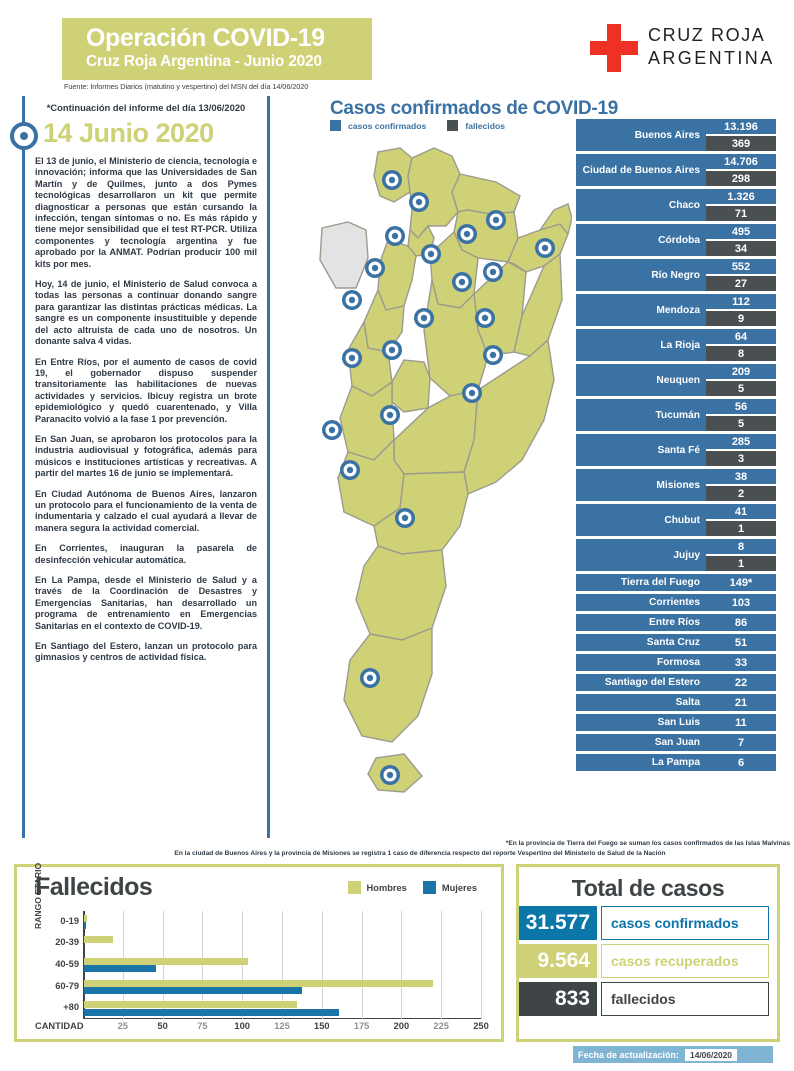 The width and height of the screenshot is (794, 1071). Describe the element at coordinates (741, 275) in the screenshot. I see `province-values: 552 27` at that location.